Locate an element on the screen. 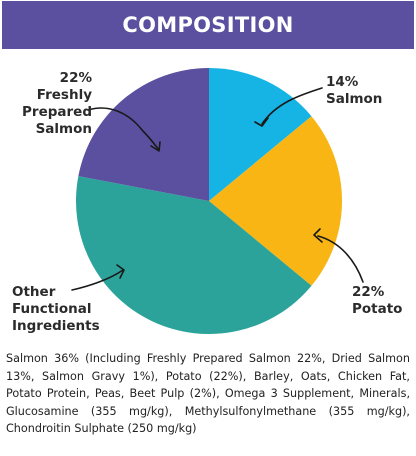 The image size is (416, 456). label-potato: 22% Potato is located at coordinates (377, 301).